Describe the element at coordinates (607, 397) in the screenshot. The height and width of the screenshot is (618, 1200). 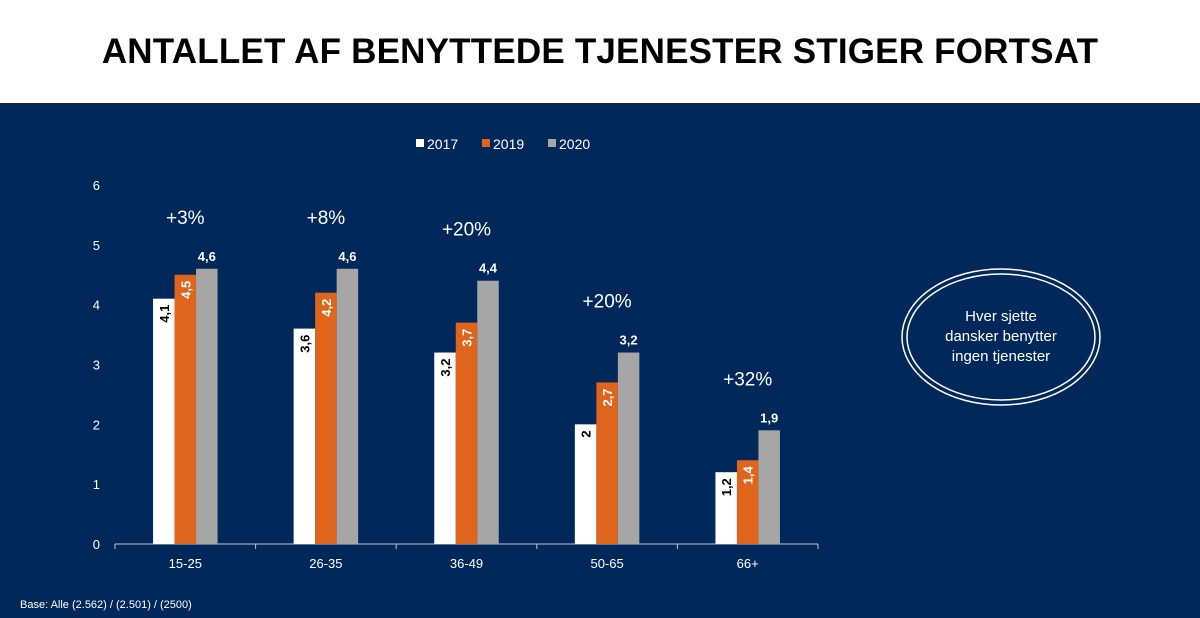
I see `data-label-2019: 2,7` at that location.